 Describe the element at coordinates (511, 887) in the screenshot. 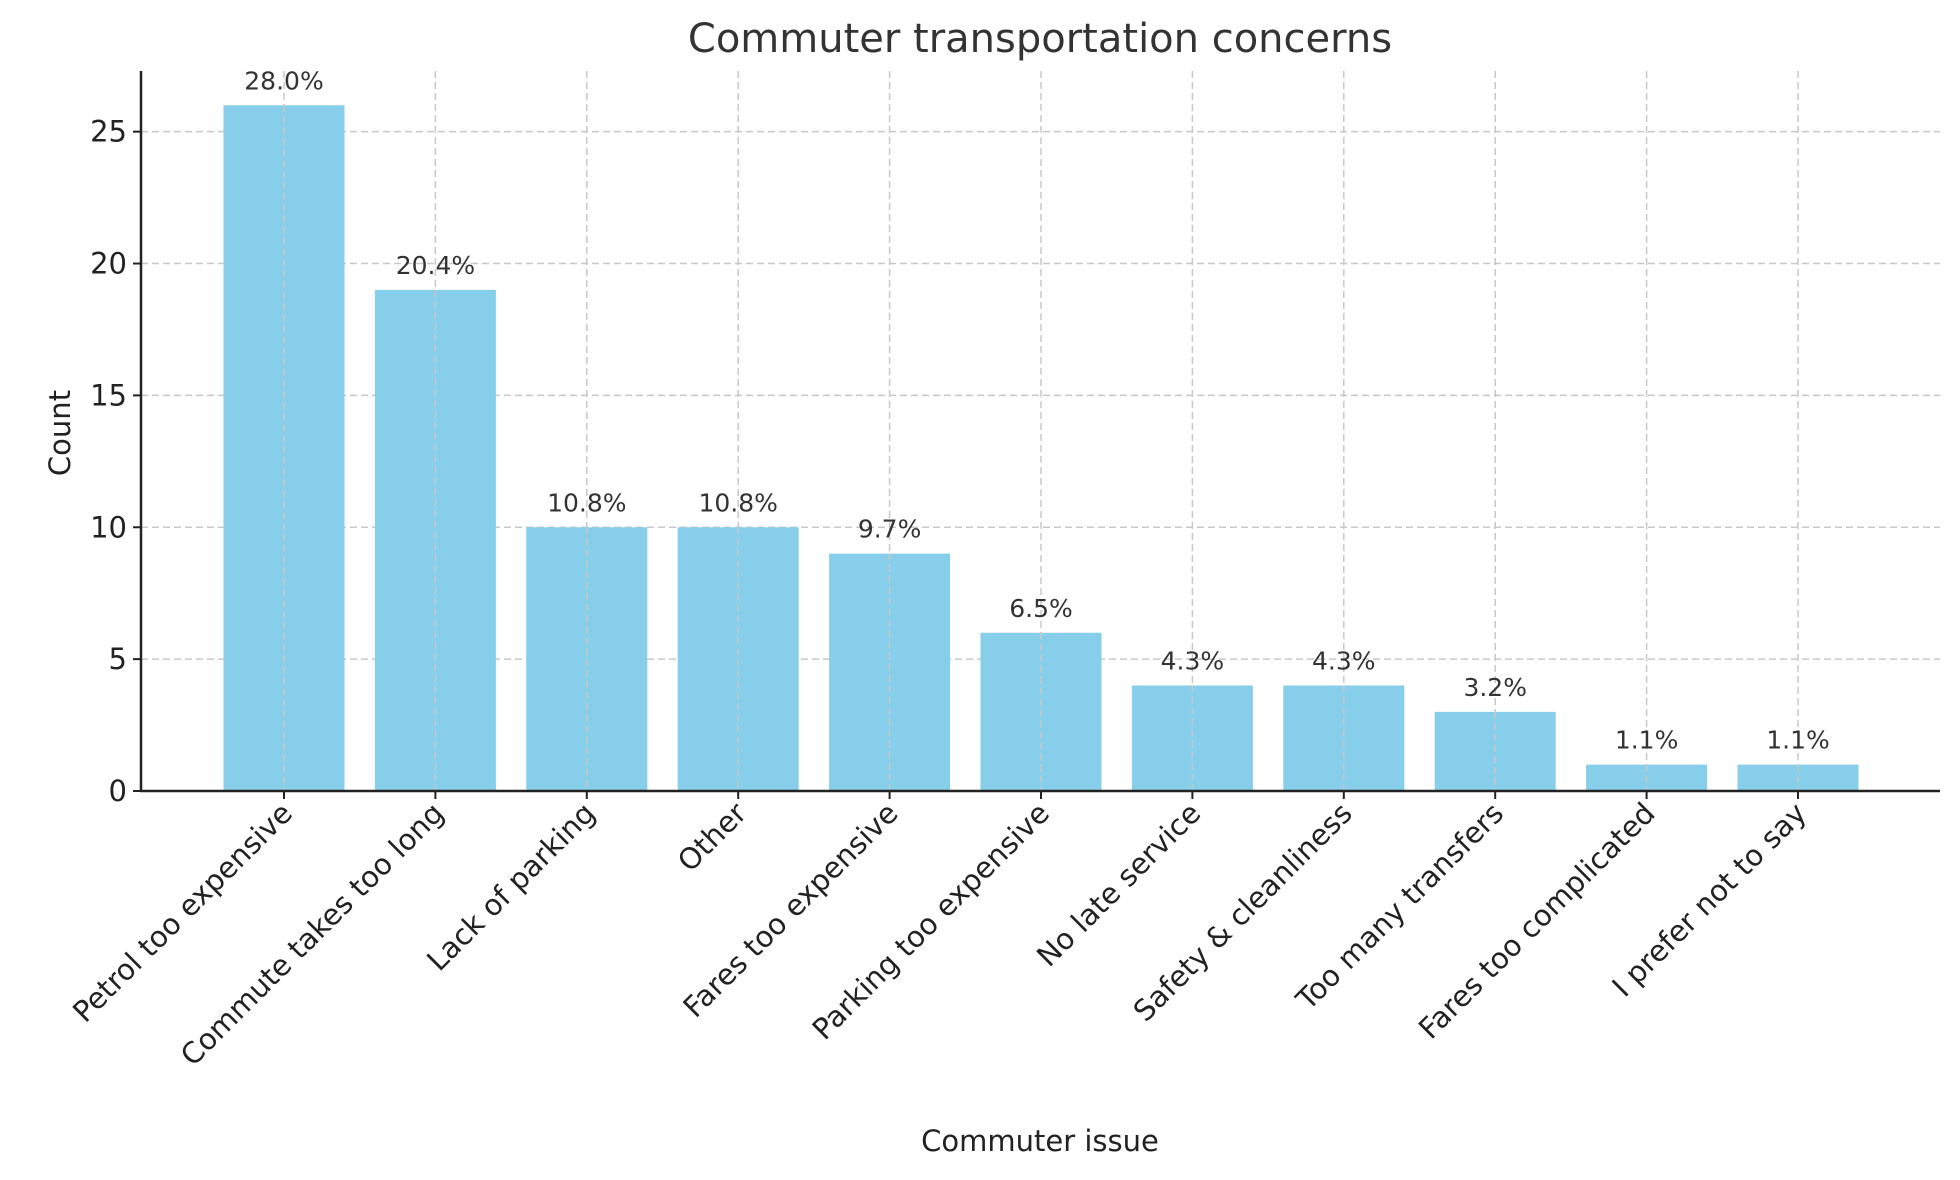

I see `x-tick-label: Lack of parking` at that location.